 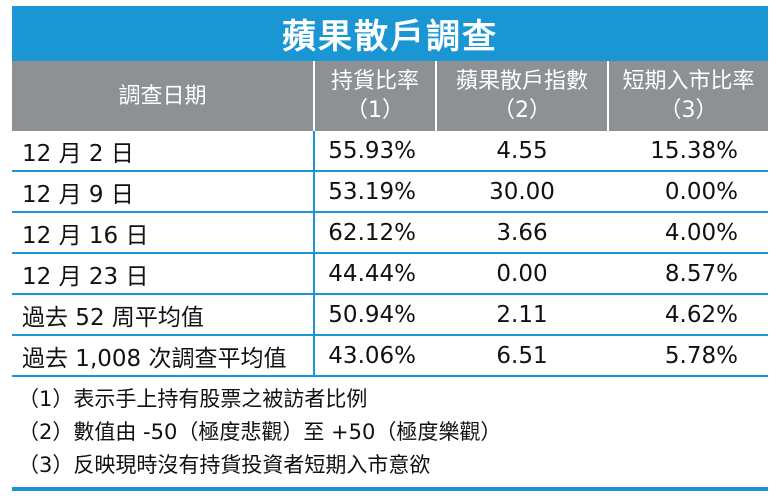 I want to click on date-cell: 過去 1,008 次調查平均值, so click(x=163, y=356).